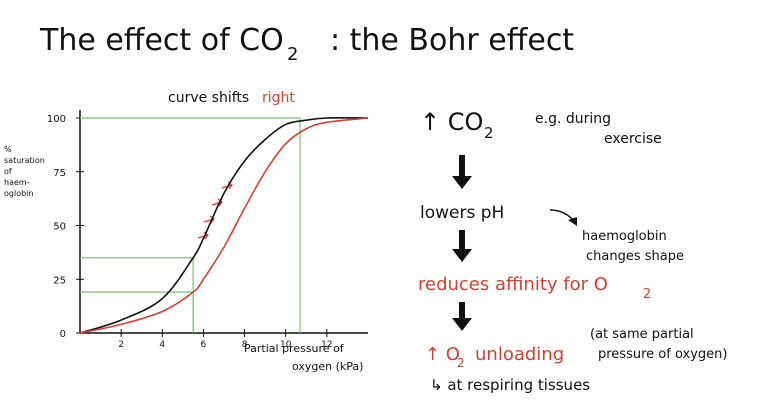 Image resolution: width=768 pixels, height=408 pixels. Describe the element at coordinates (326, 345) in the screenshot. I see `x-tick-label: 12` at that location.